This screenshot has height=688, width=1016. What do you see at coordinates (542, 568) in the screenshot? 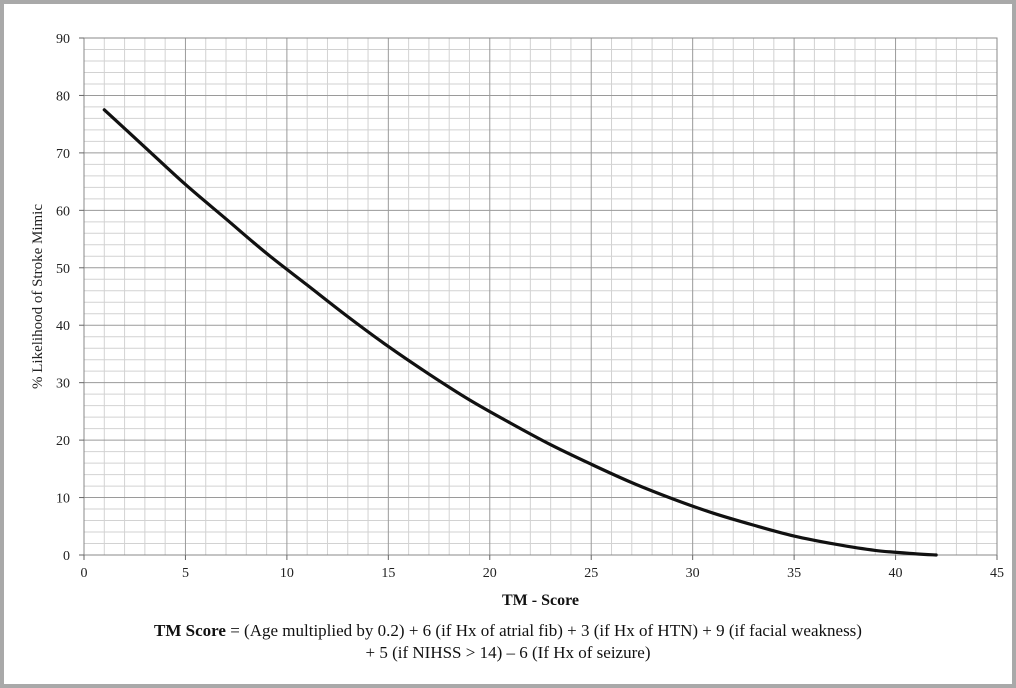
I see `x-axis-ticks: 0 5 10 15 20 25 30 35 40 45` at bounding box center [542, 568].